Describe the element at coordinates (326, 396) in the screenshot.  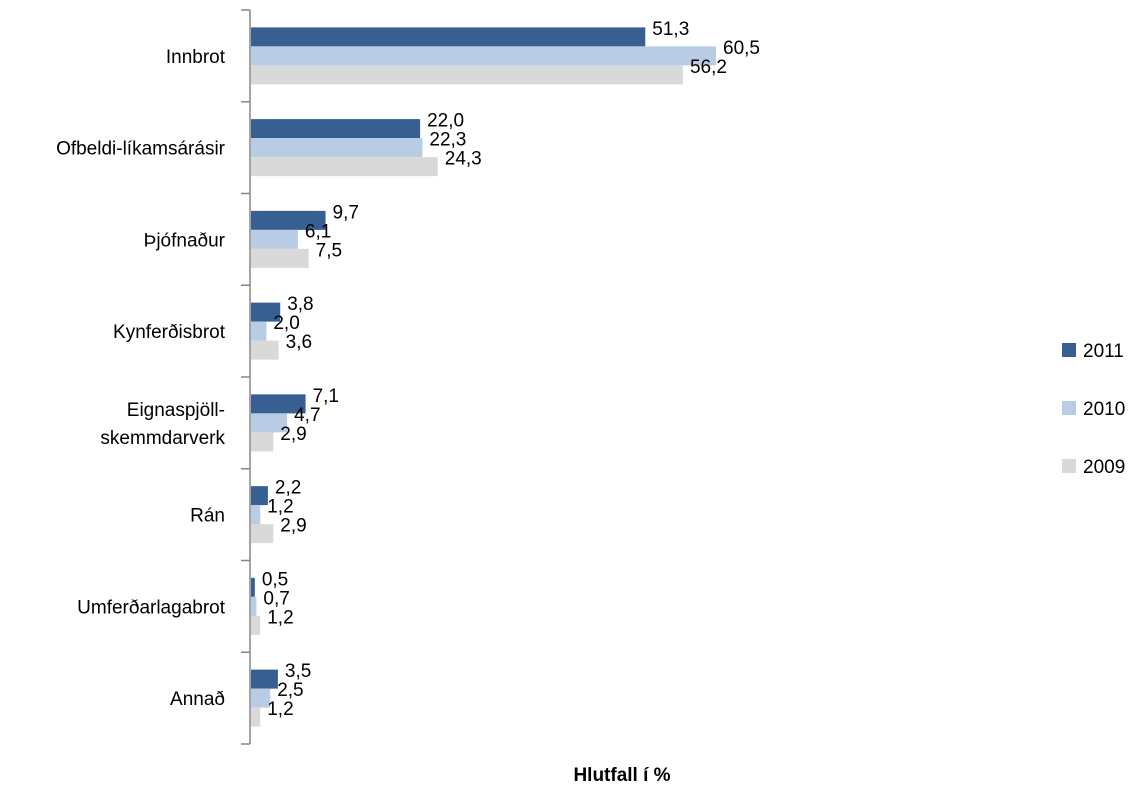
I see `data-label-2011: 7,1` at that location.